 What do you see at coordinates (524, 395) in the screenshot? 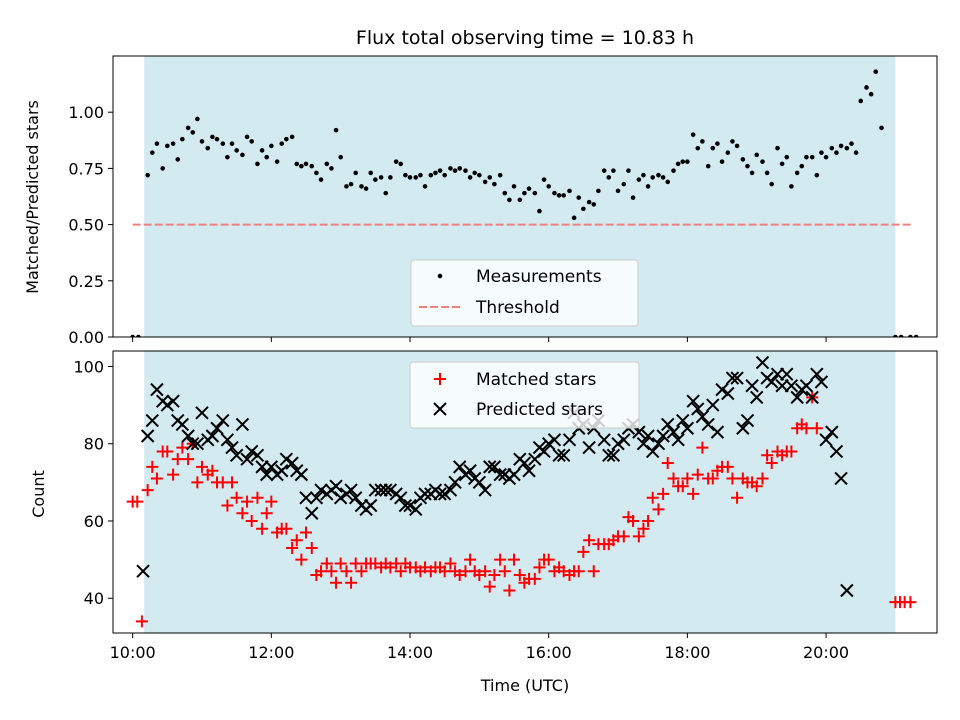
I see `bottom-legend-box` at bounding box center [524, 395].